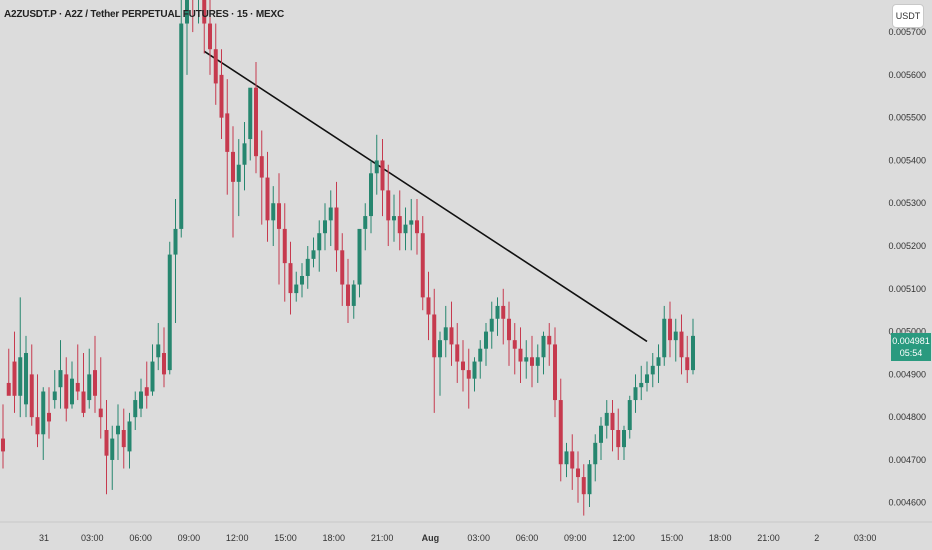 This screenshot has height=550, width=932. What do you see at coordinates (907, 289) in the screenshot?
I see `y-tick-label: 0.005100` at bounding box center [907, 289].